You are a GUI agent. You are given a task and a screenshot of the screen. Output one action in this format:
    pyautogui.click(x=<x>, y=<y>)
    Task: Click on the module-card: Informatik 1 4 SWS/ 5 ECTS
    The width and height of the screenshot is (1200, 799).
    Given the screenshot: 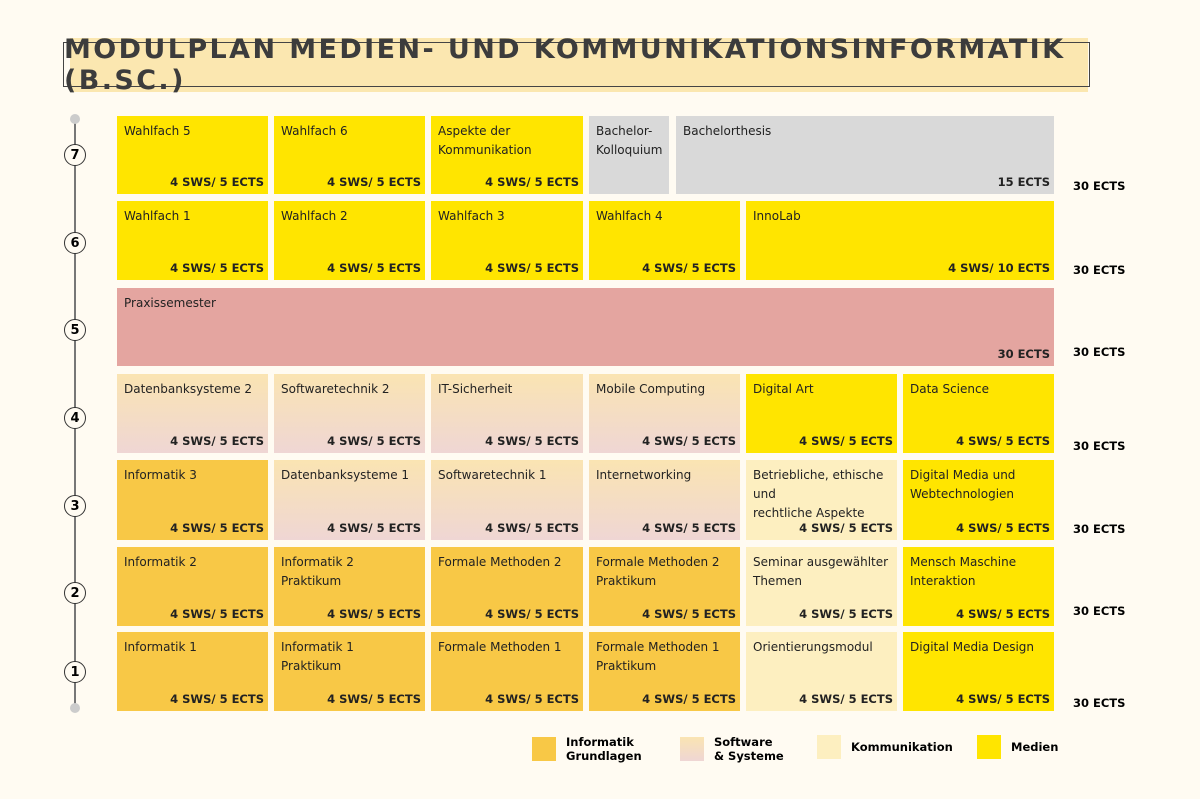 What is the action you would take?
    pyautogui.click(x=192, y=671)
    